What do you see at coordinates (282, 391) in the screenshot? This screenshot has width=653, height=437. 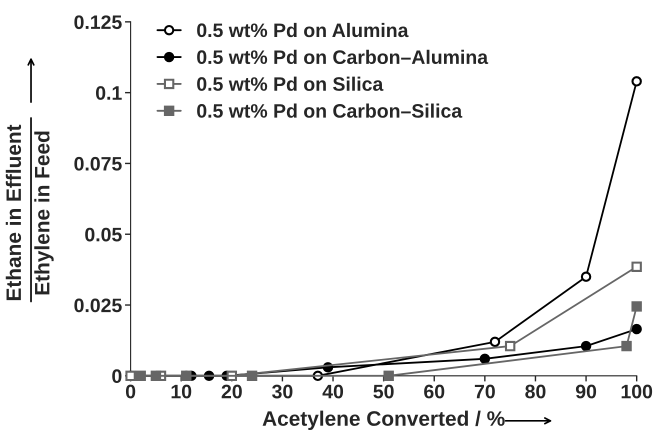 I see `x-tick-label: 30` at bounding box center [282, 391].